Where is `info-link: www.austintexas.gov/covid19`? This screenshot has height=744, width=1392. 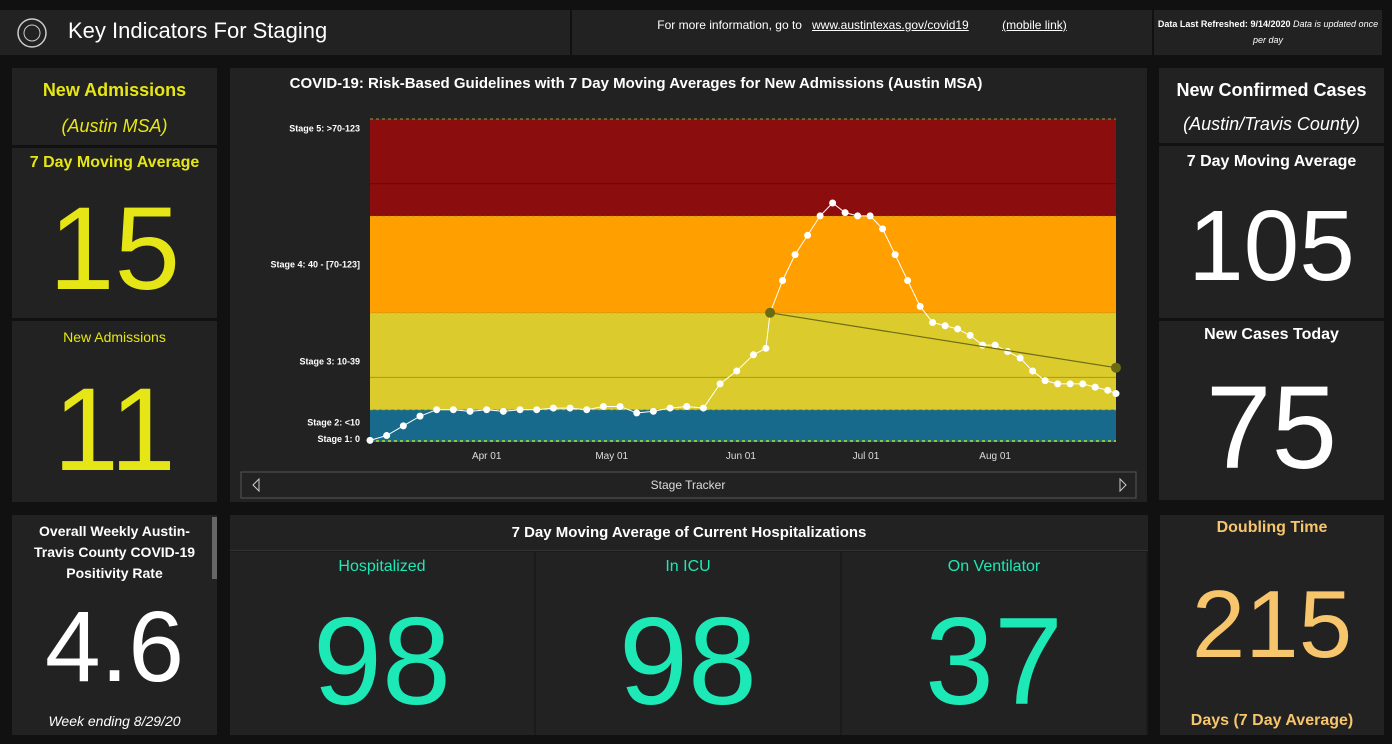
info-link: www.austintexas.gov/covid19 is located at coordinates (890, 25).